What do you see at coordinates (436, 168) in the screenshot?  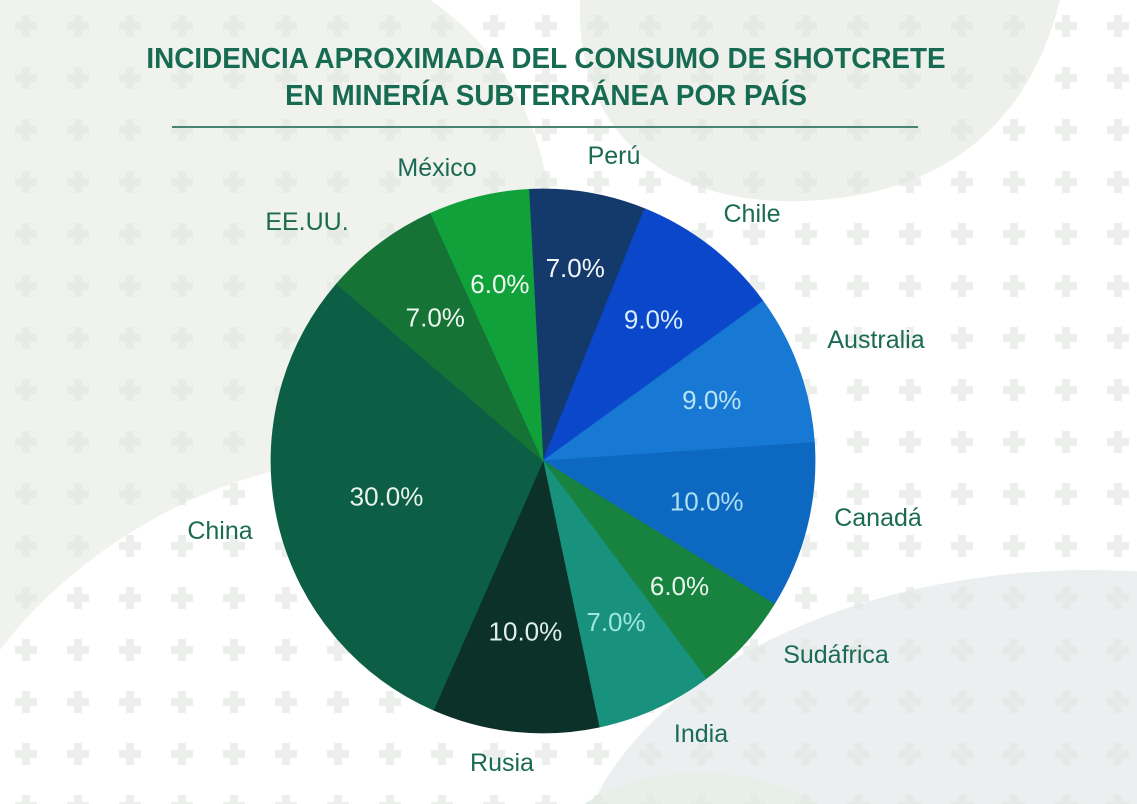 I see `pie-country-label-mexico: México` at bounding box center [436, 168].